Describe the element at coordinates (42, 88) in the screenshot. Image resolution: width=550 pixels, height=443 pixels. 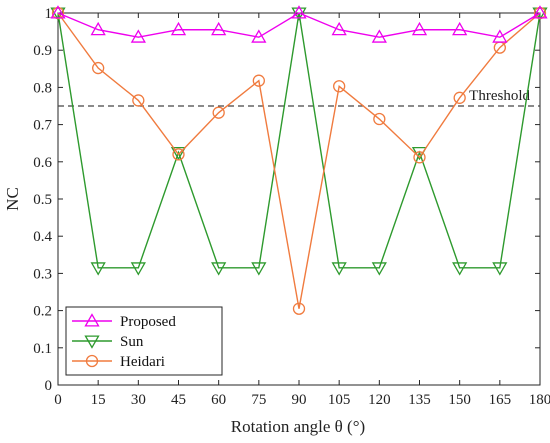
I see `y-tick-label: 0.8` at that location.